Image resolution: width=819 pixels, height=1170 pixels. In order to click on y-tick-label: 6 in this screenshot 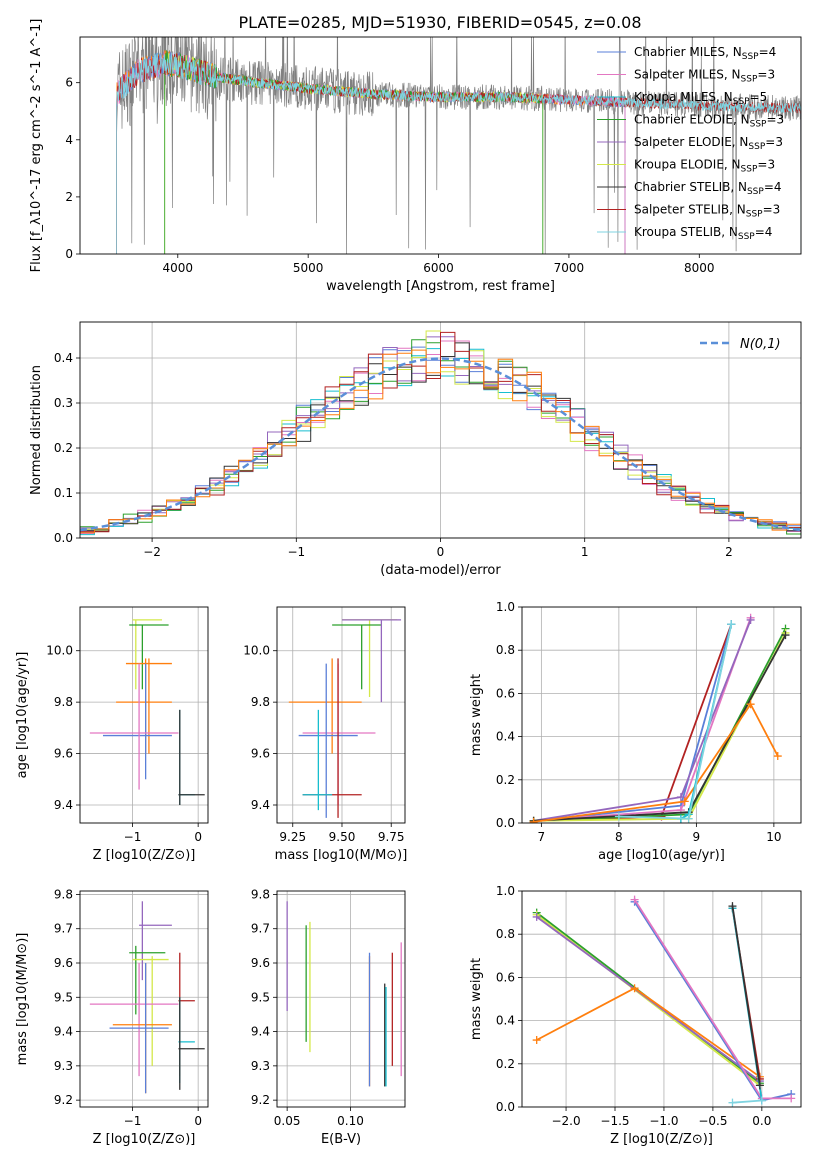, I will do `click(69, 83)`.